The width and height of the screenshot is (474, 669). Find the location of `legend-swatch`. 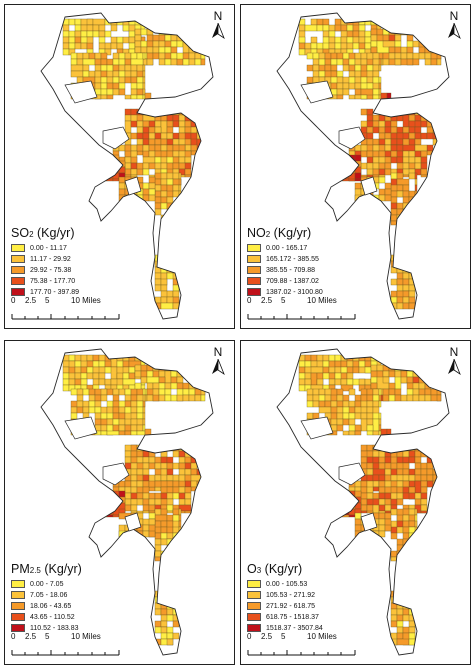

legend-swatch is located at coordinates (254, 606).